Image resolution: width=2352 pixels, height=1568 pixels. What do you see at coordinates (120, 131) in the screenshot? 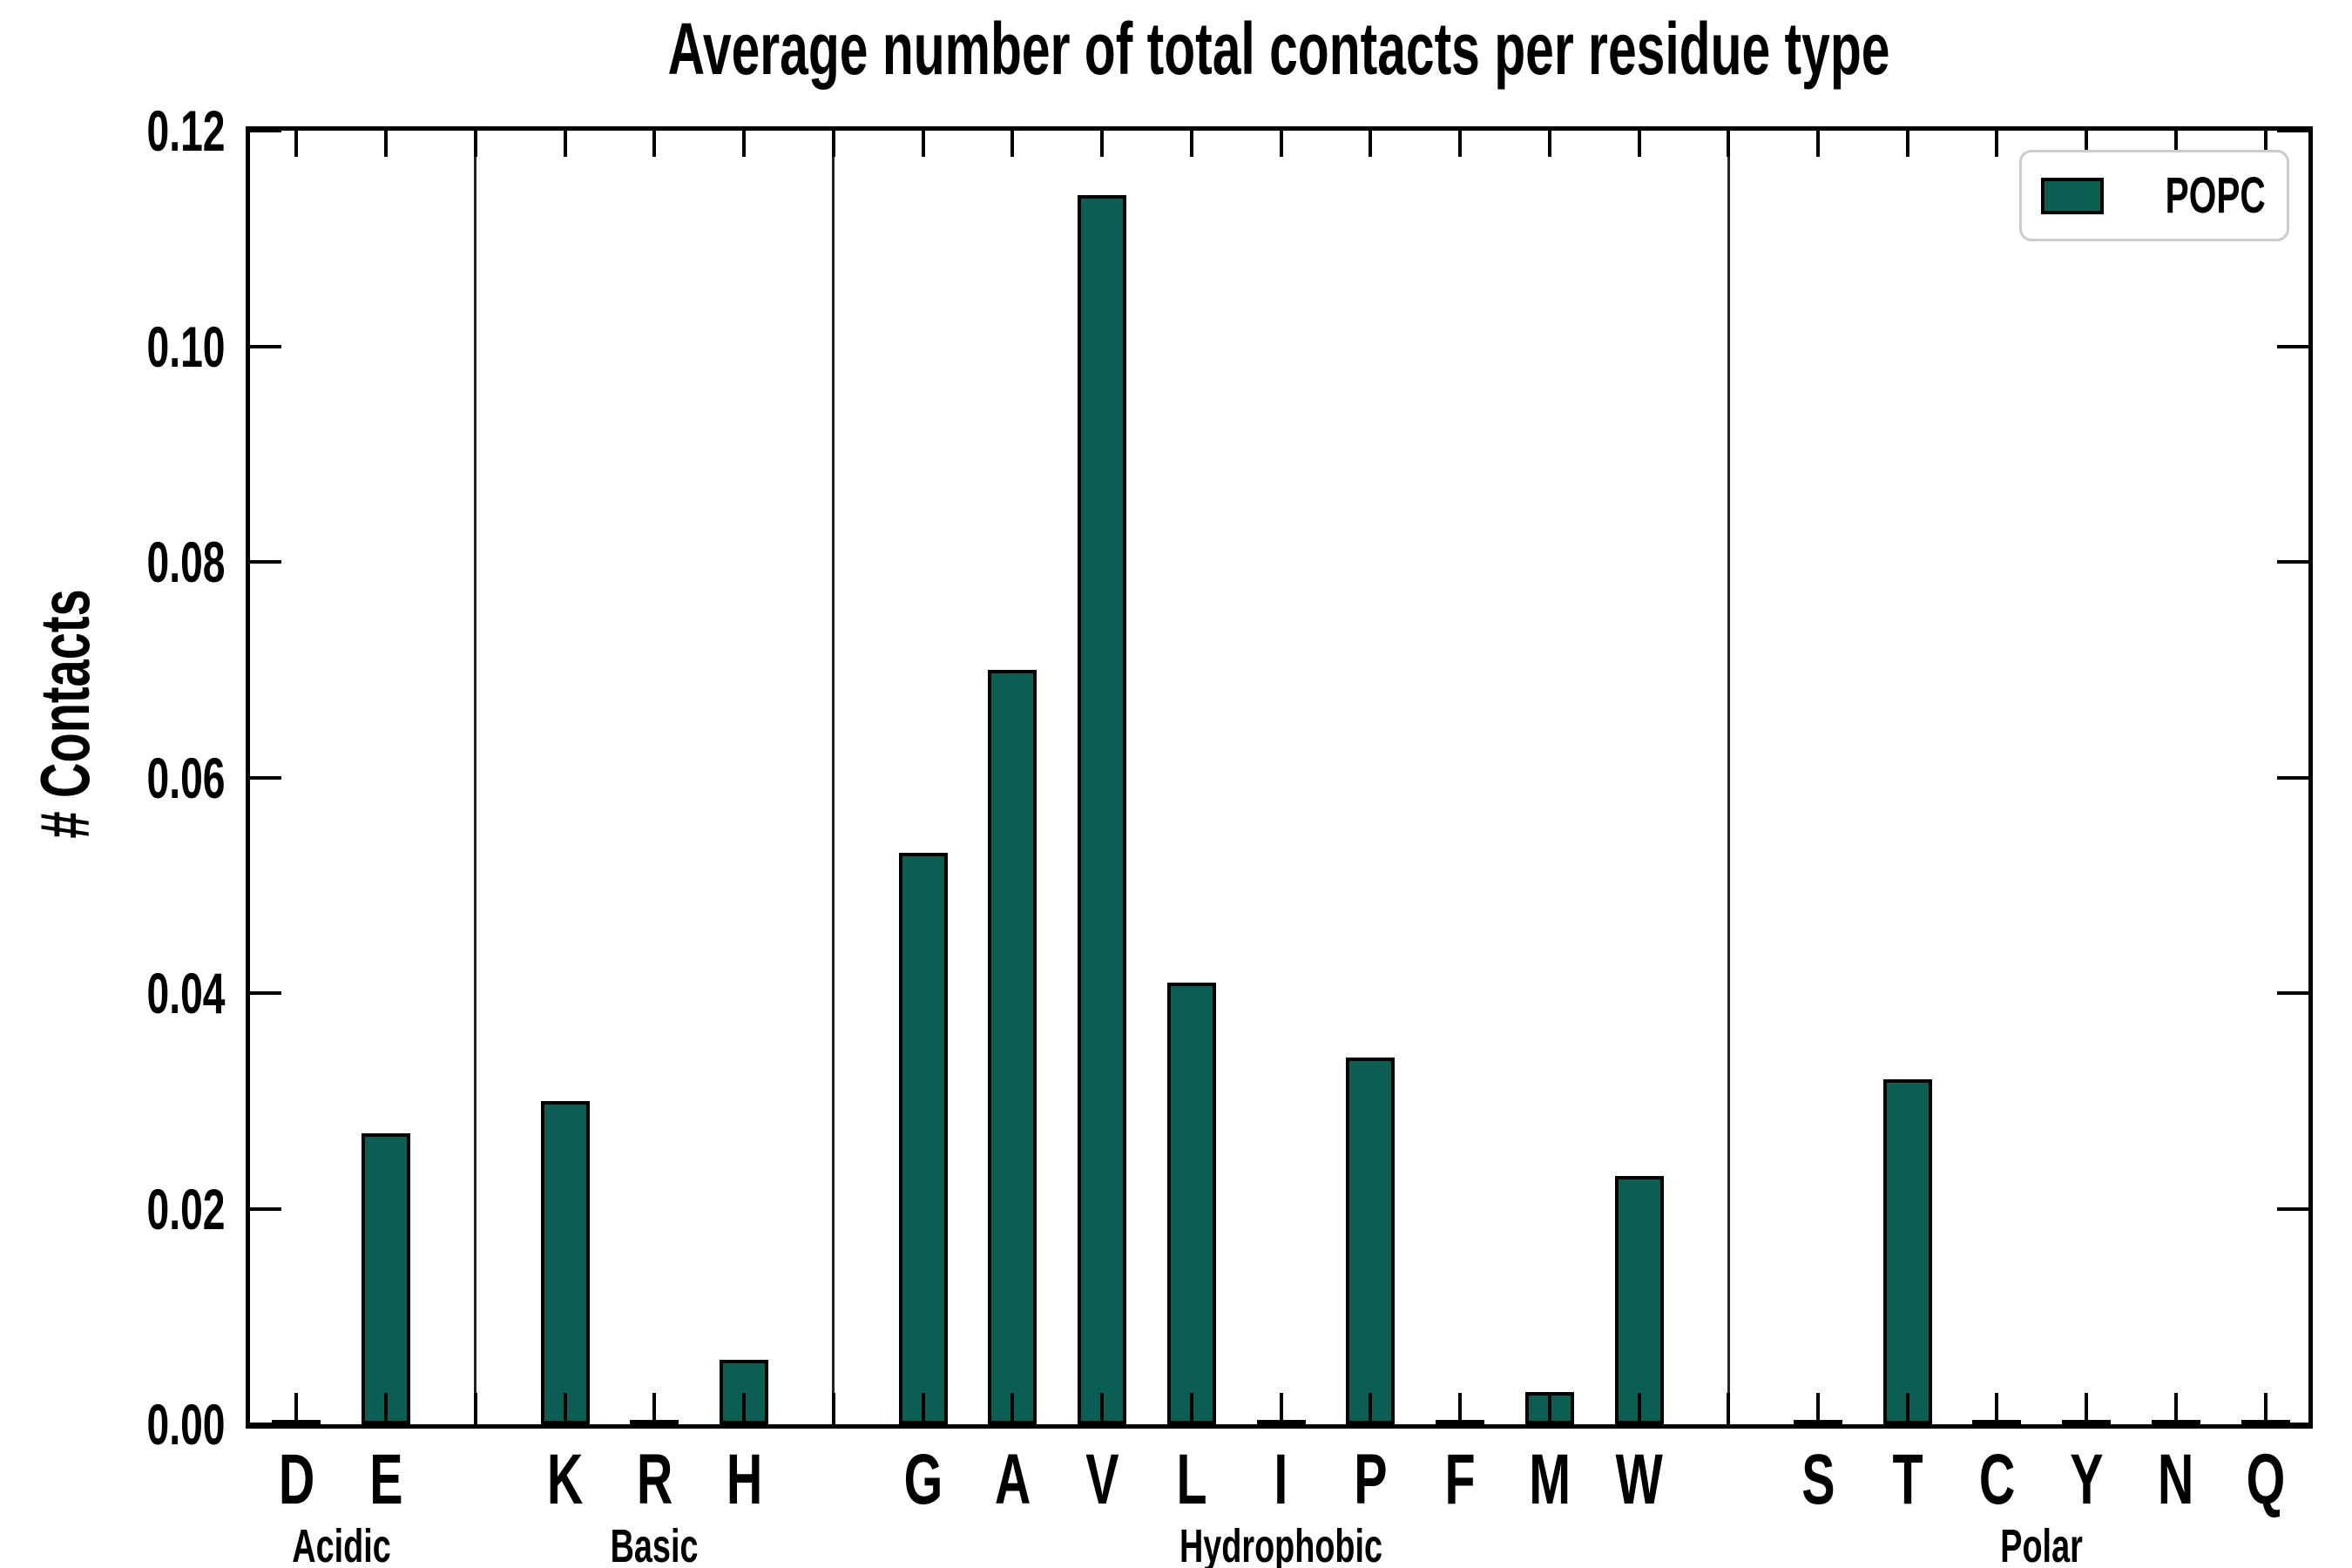
I see `y-tick-label: 0.12` at bounding box center [120, 131].